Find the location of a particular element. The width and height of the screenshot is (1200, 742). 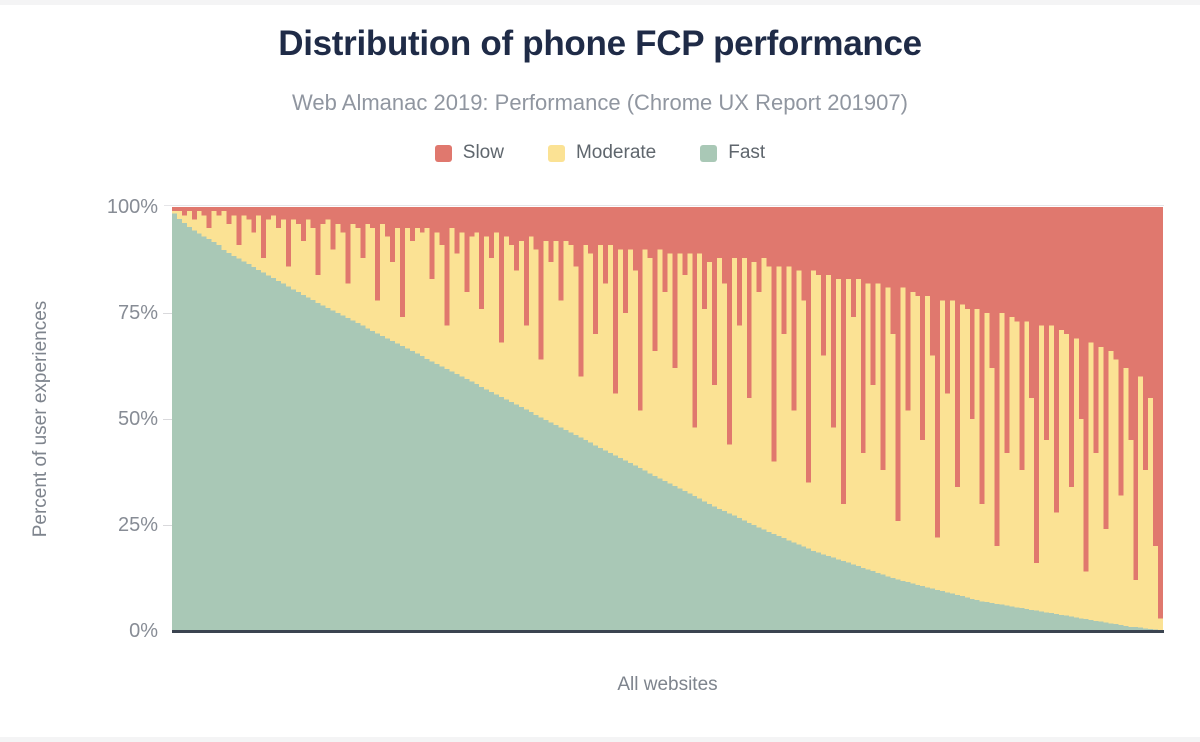

legend-item-slow: Slow is located at coordinates (469, 153).